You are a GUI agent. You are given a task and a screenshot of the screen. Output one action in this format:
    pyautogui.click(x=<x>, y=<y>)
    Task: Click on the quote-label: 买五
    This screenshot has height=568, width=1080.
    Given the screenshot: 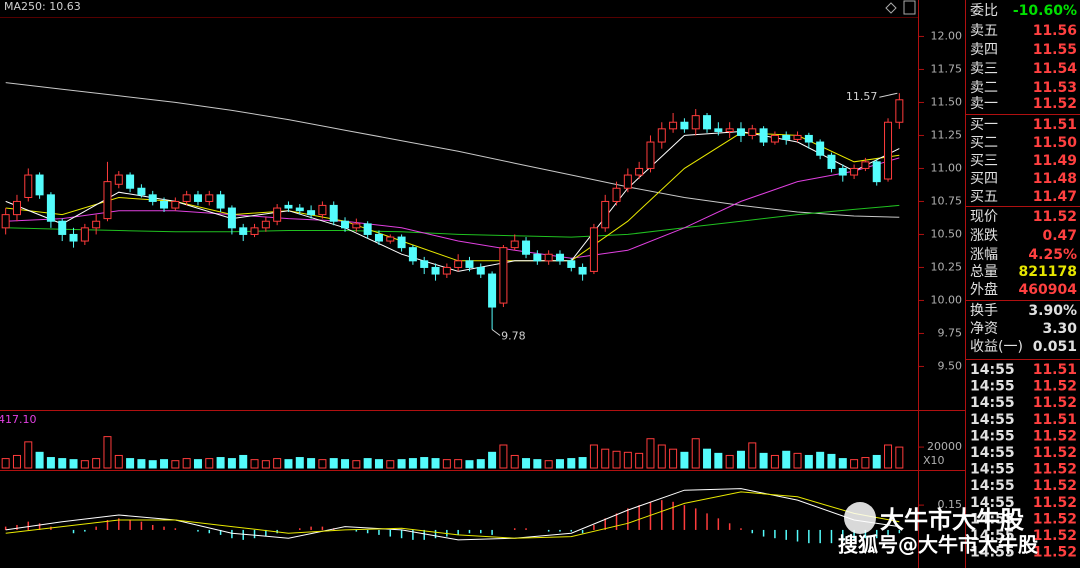 What is the action you would take?
    pyautogui.click(x=984, y=197)
    